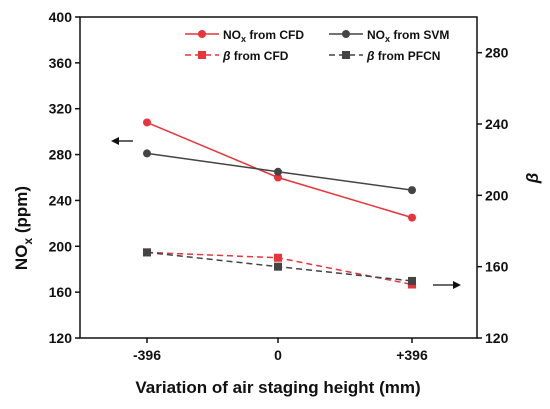 This screenshot has height=409, width=550. What do you see at coordinates (21, 212) in the screenshot?
I see `left-y-title-rest: (ppm)` at bounding box center [21, 212].